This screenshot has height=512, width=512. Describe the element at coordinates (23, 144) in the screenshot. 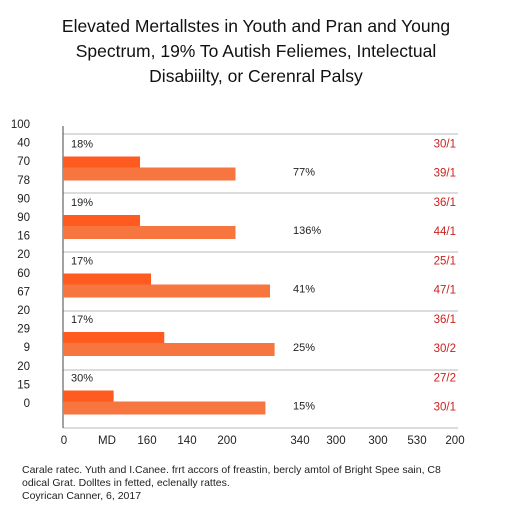

I see `y-axis-tick-label: 40` at that location.